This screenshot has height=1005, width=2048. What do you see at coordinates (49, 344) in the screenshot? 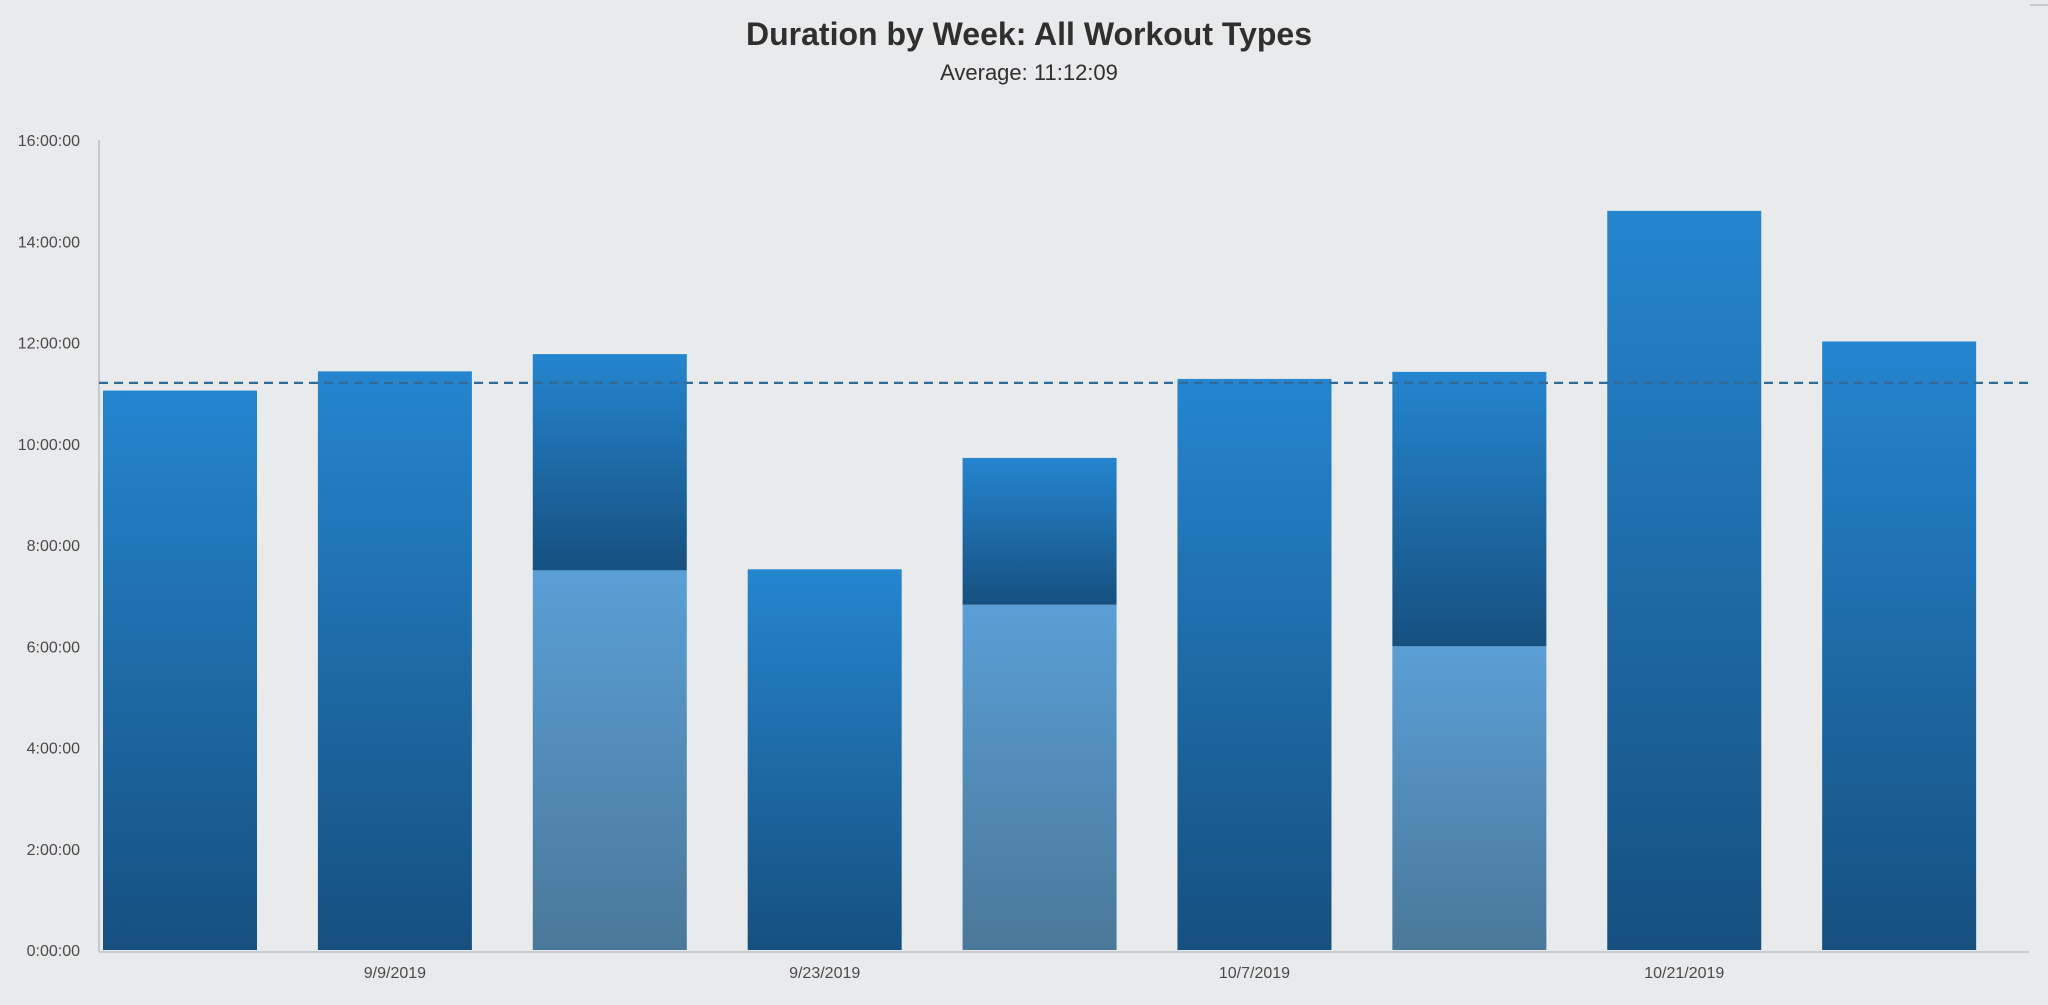
I see `y-tick-label: 12:00:00` at bounding box center [49, 344].